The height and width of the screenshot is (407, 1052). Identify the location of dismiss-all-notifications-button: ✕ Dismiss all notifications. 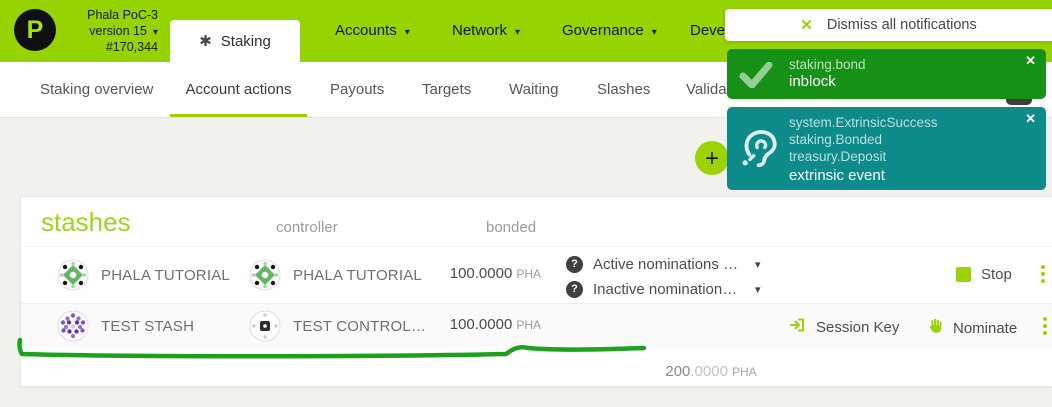
(888, 25).